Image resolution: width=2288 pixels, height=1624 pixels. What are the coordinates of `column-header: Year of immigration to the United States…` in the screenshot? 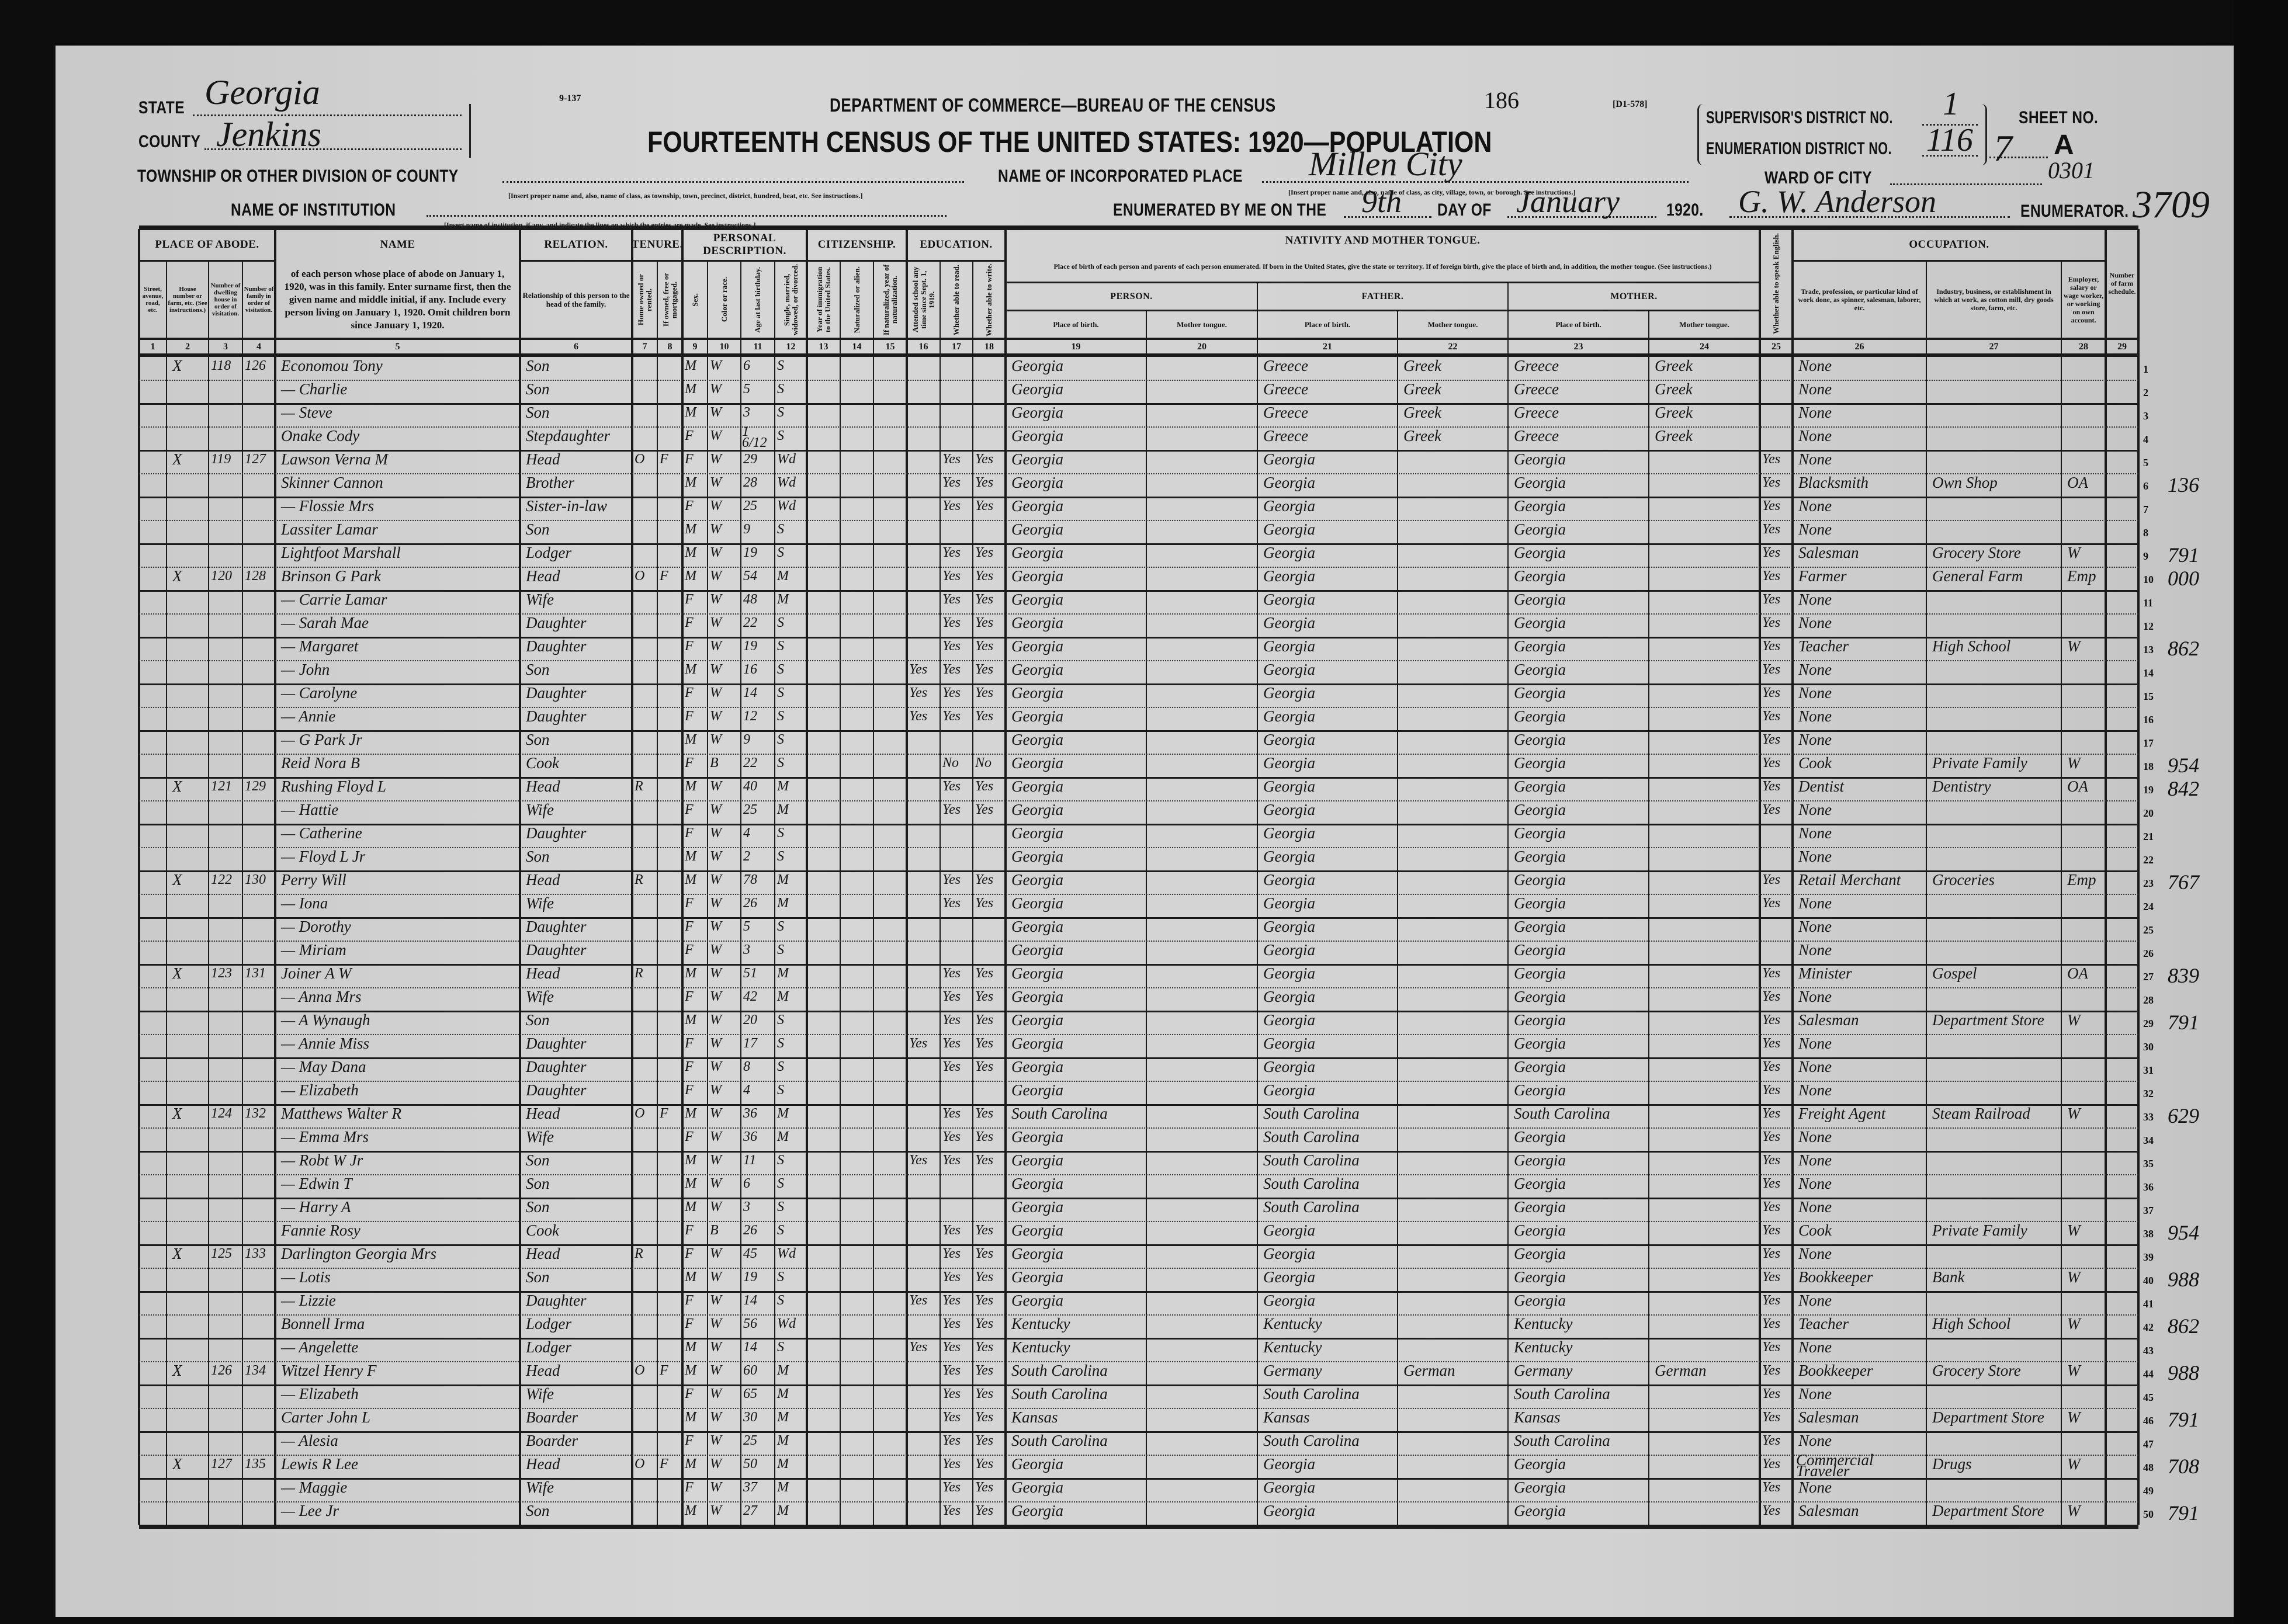 It's located at (823, 300).